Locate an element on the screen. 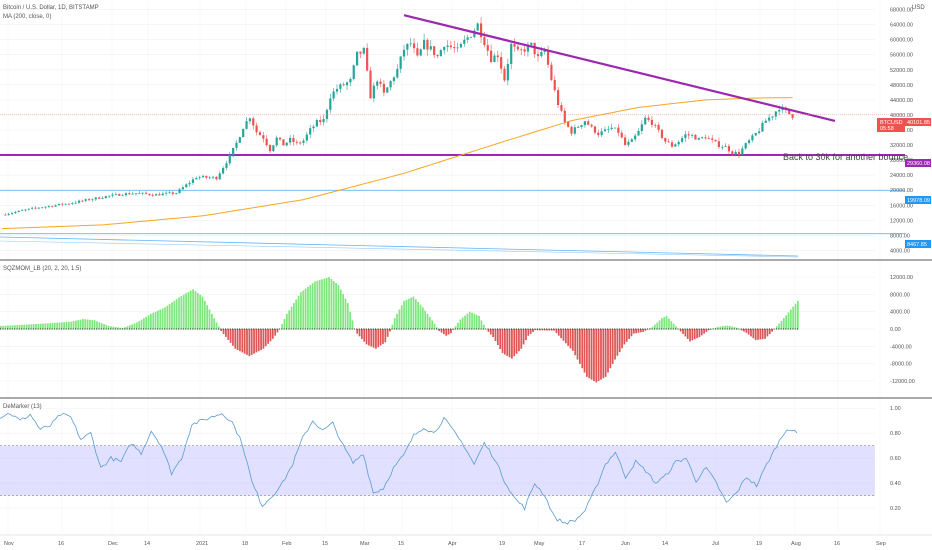  momentum-axis-tick: 4000.00 is located at coordinates (900, 313).